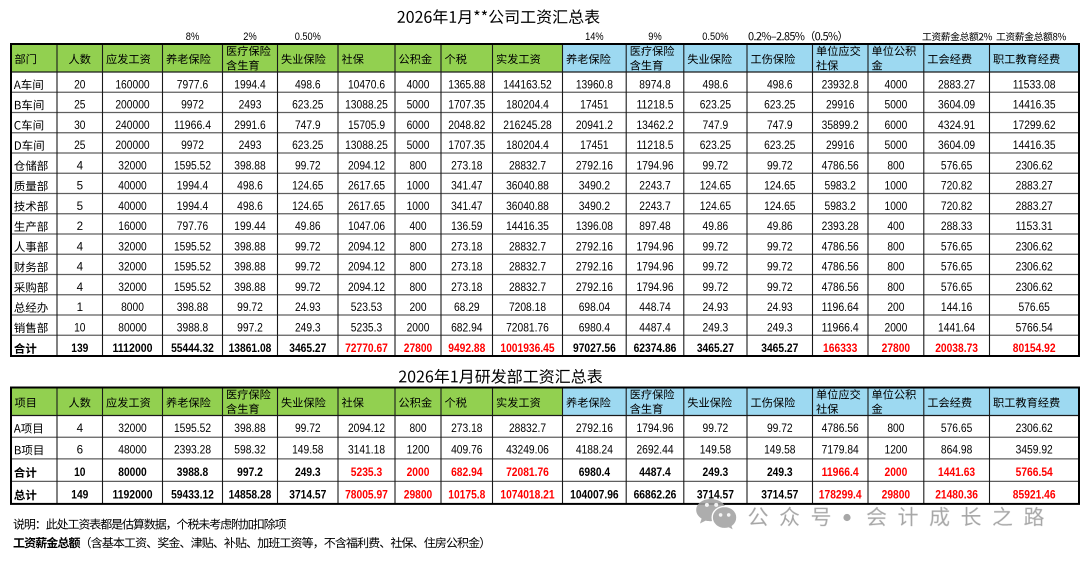  I want to click on svg-text: 216245.28, so click(527, 125).